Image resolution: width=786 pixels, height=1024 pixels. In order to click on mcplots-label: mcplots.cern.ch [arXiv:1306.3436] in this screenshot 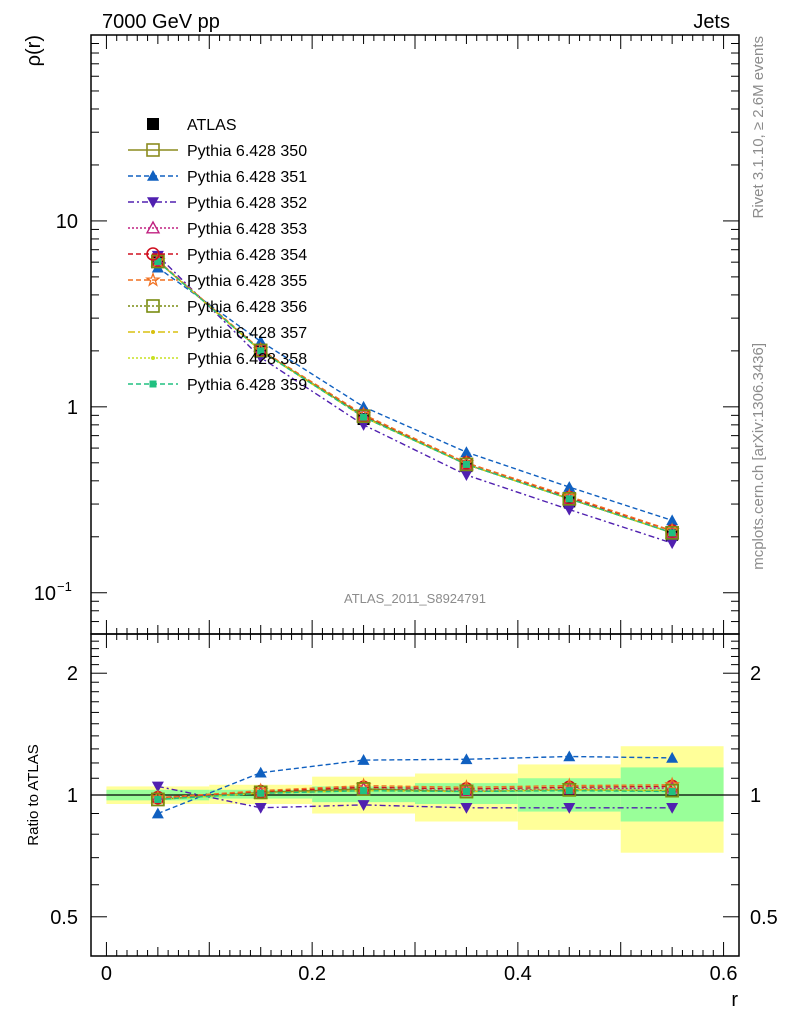, I will do `click(758, 456)`.